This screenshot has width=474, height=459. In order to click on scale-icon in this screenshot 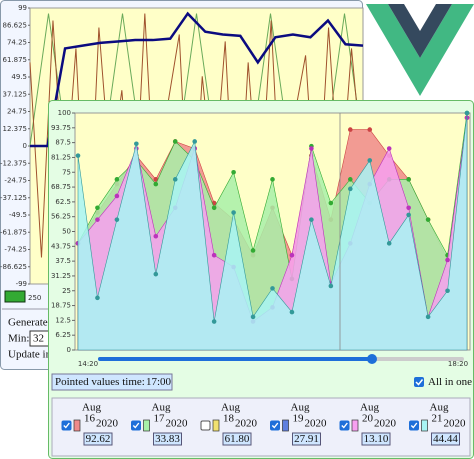, I will do `click(15, 296)`.